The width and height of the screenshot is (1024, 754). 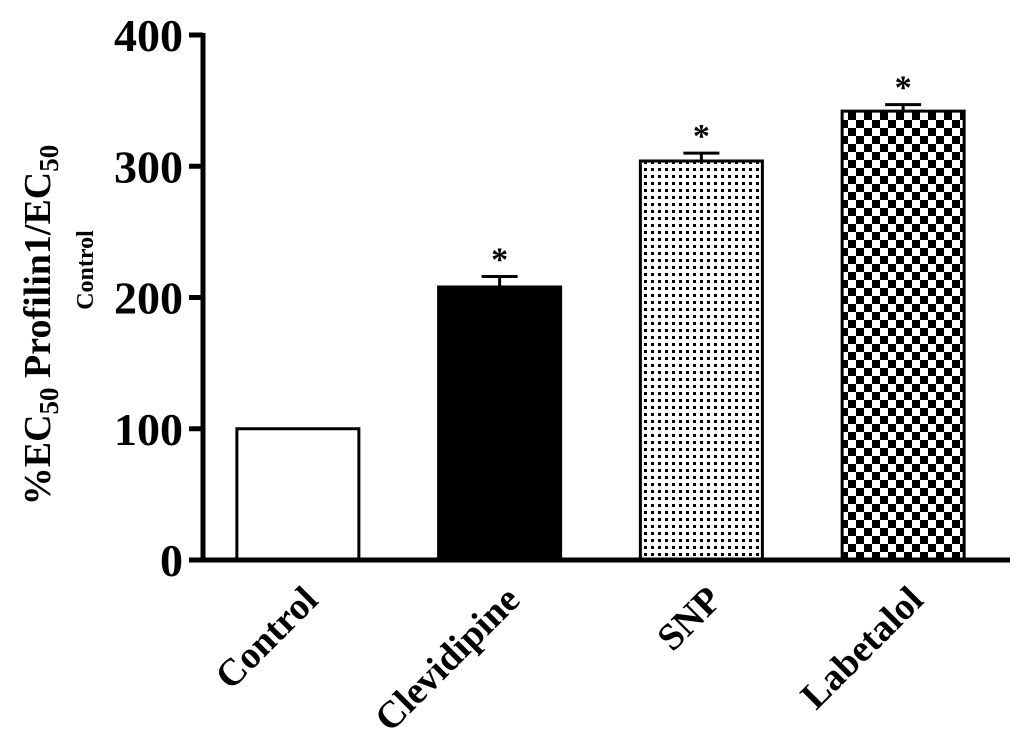 What do you see at coordinates (298, 494) in the screenshot?
I see `bar-control` at bounding box center [298, 494].